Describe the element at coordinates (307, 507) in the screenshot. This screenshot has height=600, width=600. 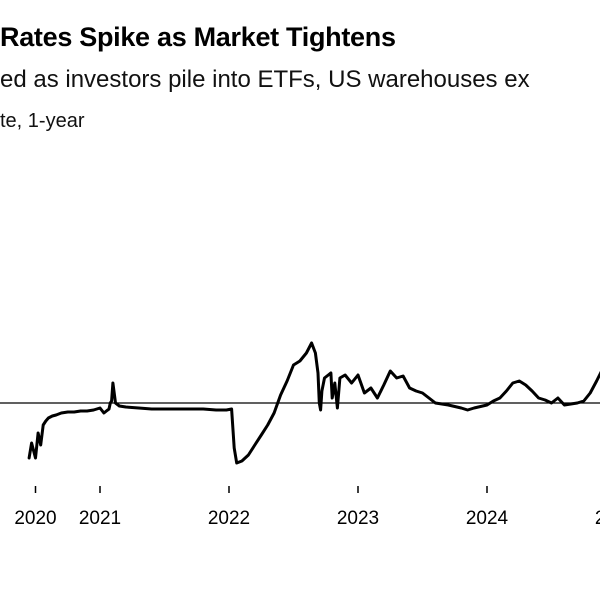
I see `x-axis-ticks: 2020 2021 2022 2023 2024 2025` at that location.